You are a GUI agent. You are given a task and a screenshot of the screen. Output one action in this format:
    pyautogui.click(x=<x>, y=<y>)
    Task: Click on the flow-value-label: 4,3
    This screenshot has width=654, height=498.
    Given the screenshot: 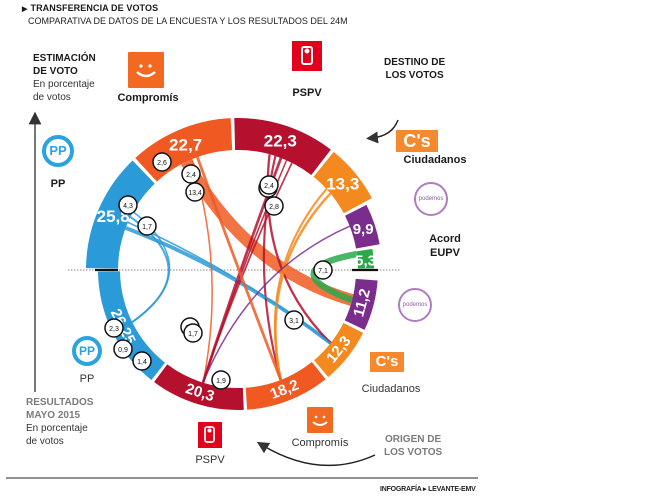 What is the action you would take?
    pyautogui.click(x=128, y=206)
    